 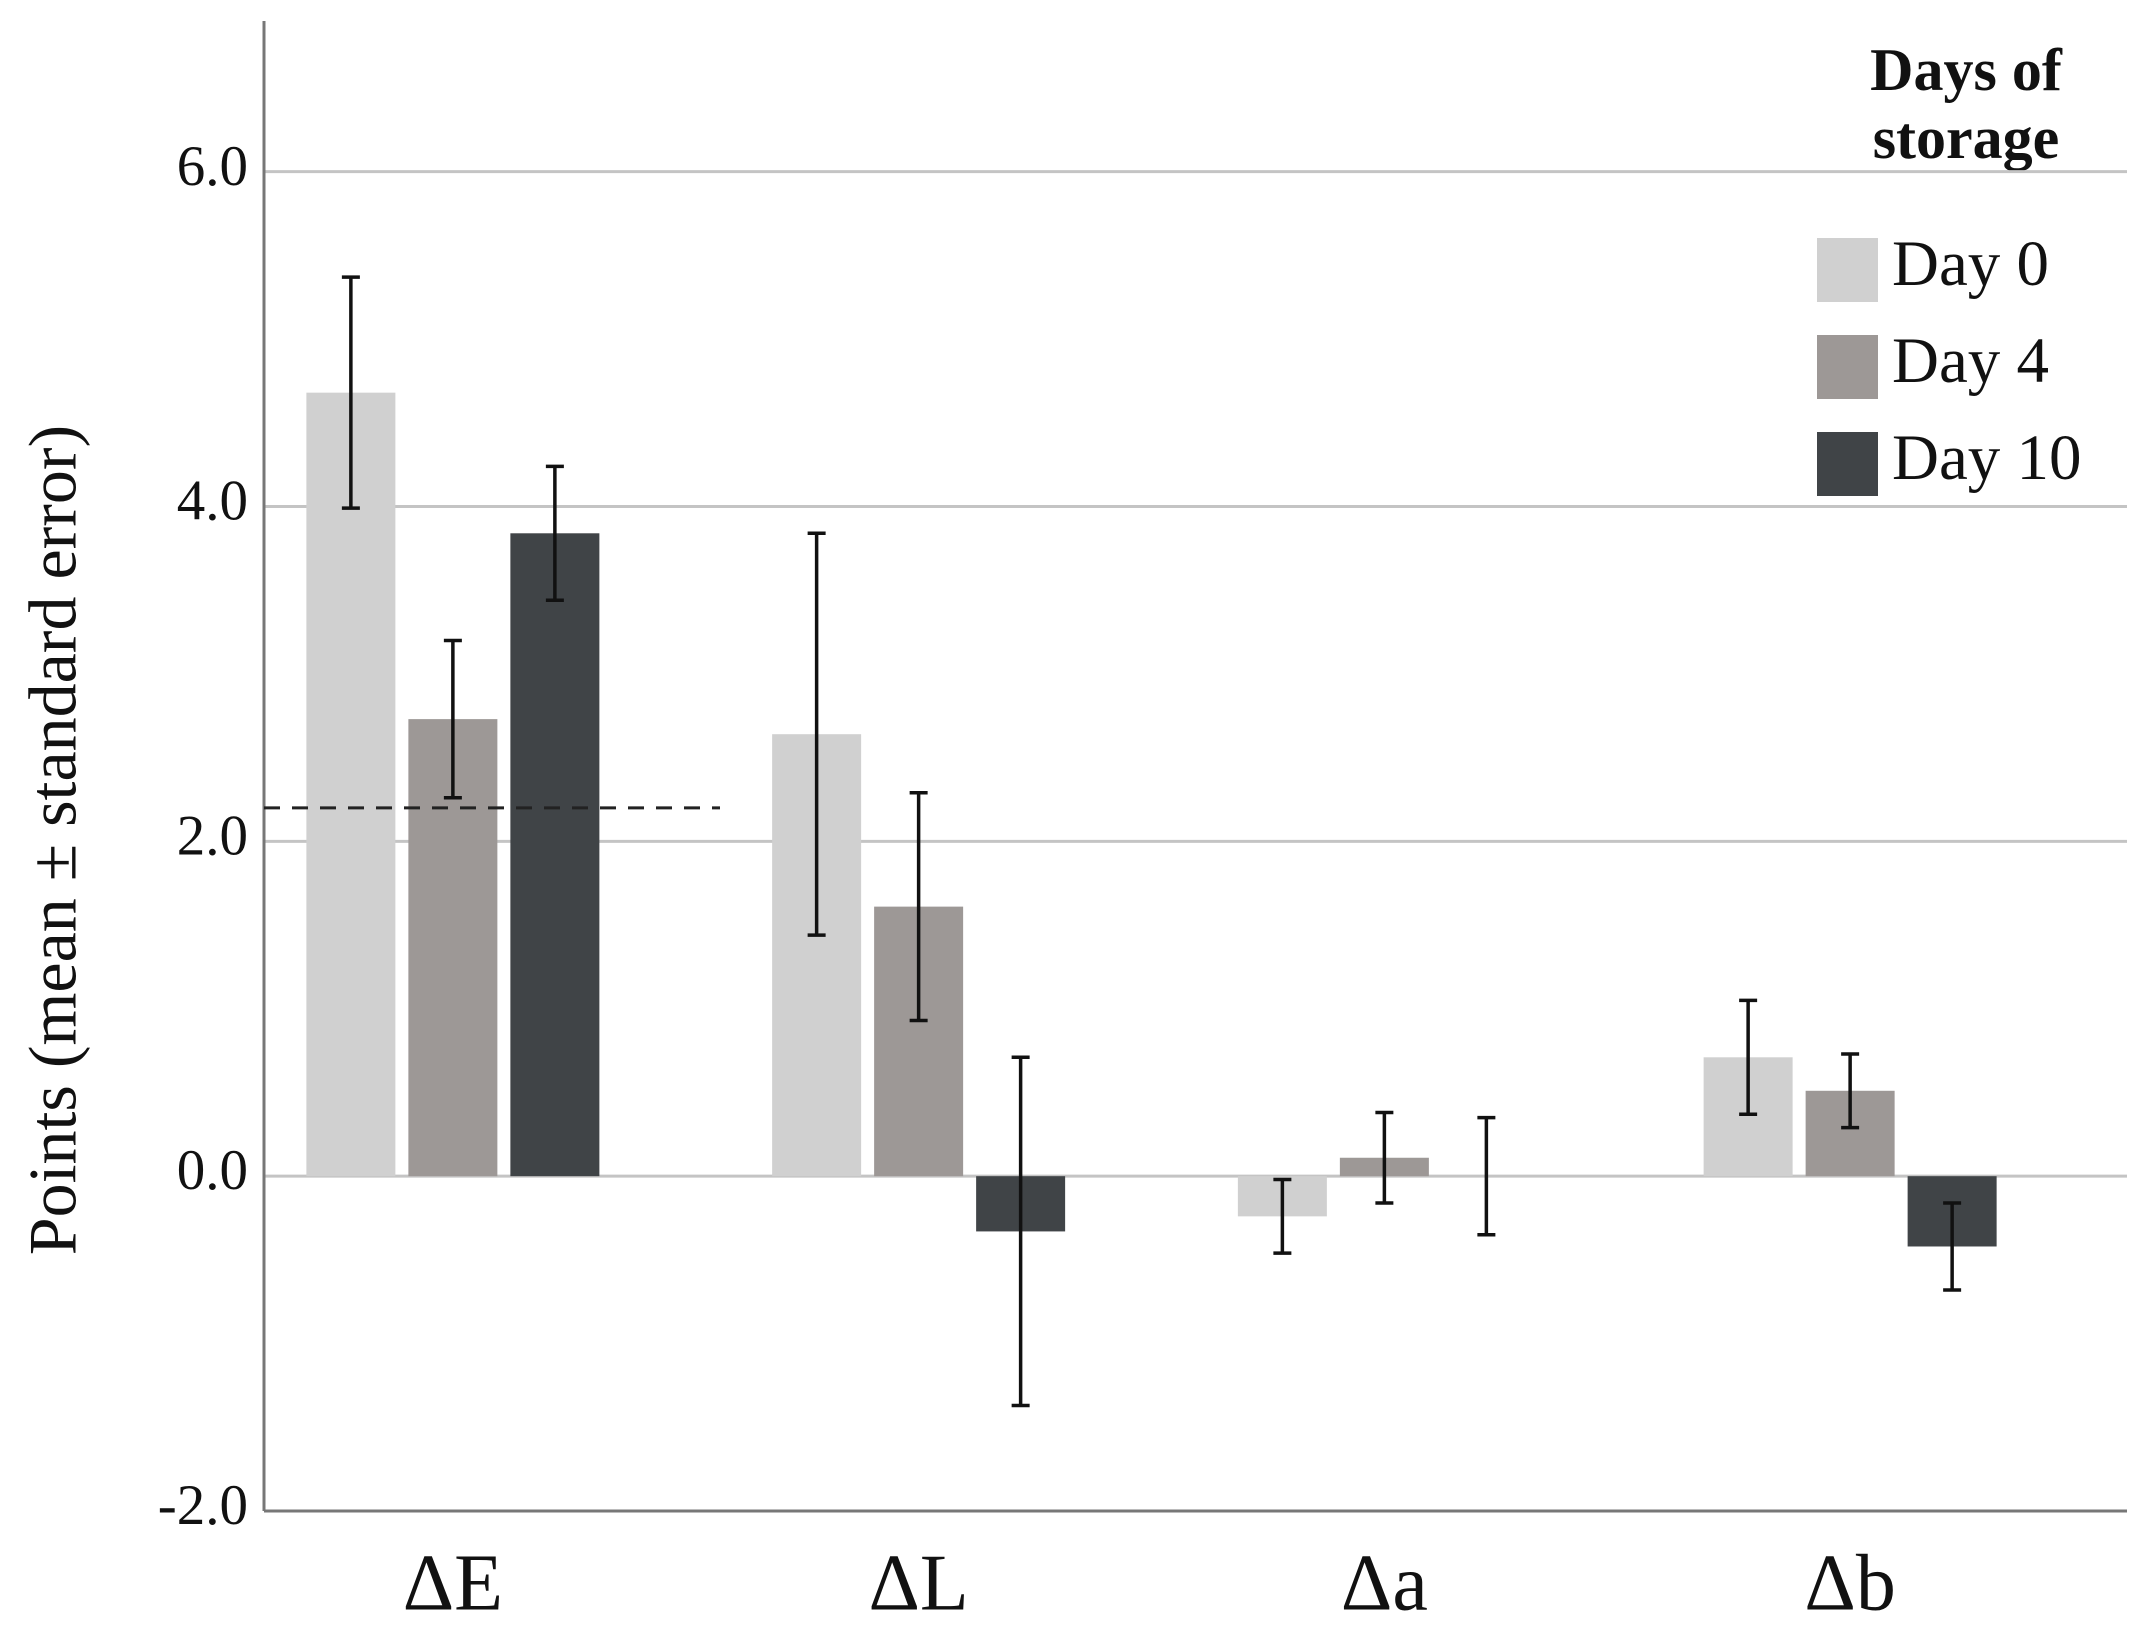 I want to click on legend-title: Days of, so click(x=1966, y=70).